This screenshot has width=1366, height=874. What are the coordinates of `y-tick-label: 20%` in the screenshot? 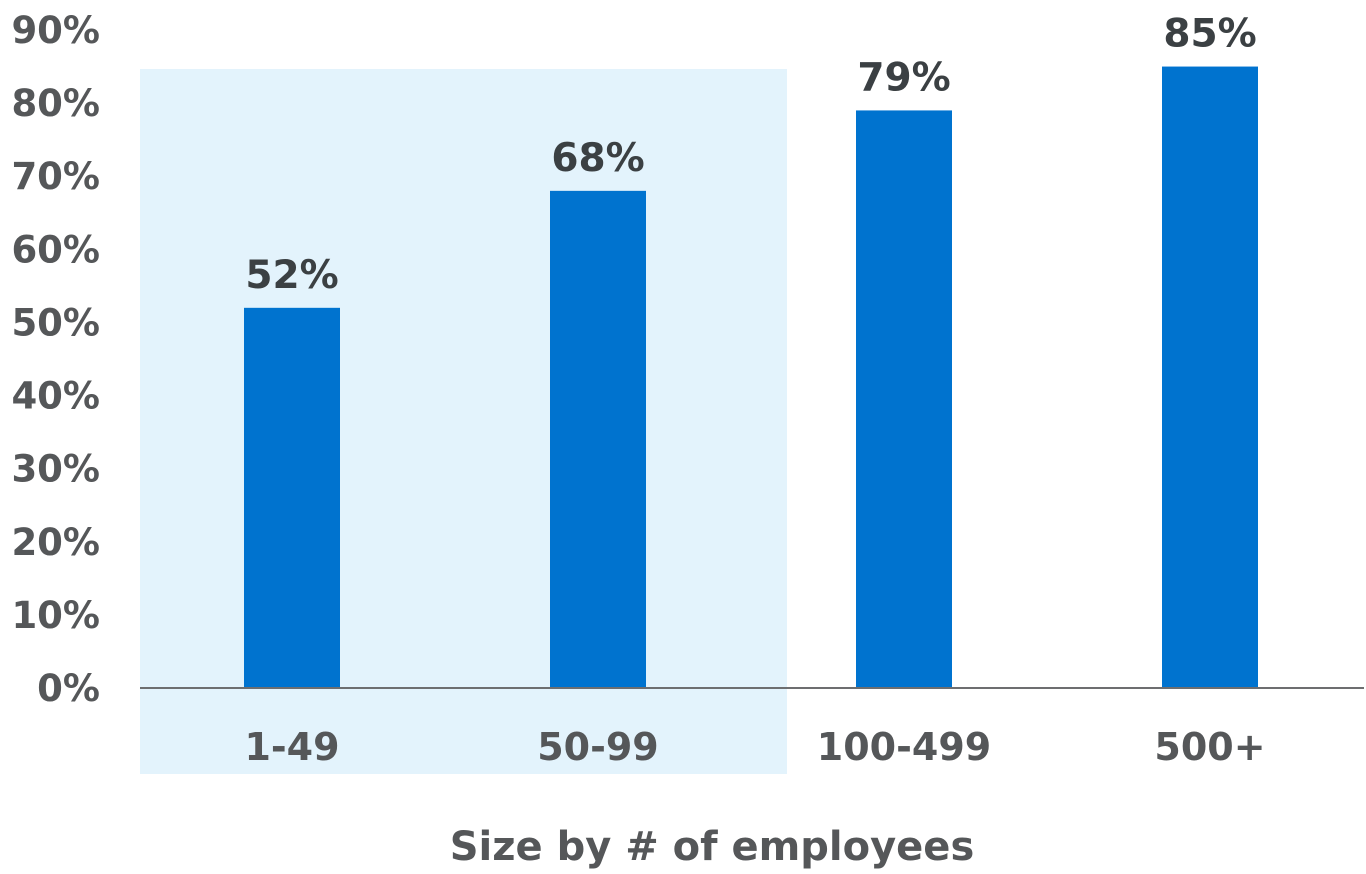 It's located at (55, 542).